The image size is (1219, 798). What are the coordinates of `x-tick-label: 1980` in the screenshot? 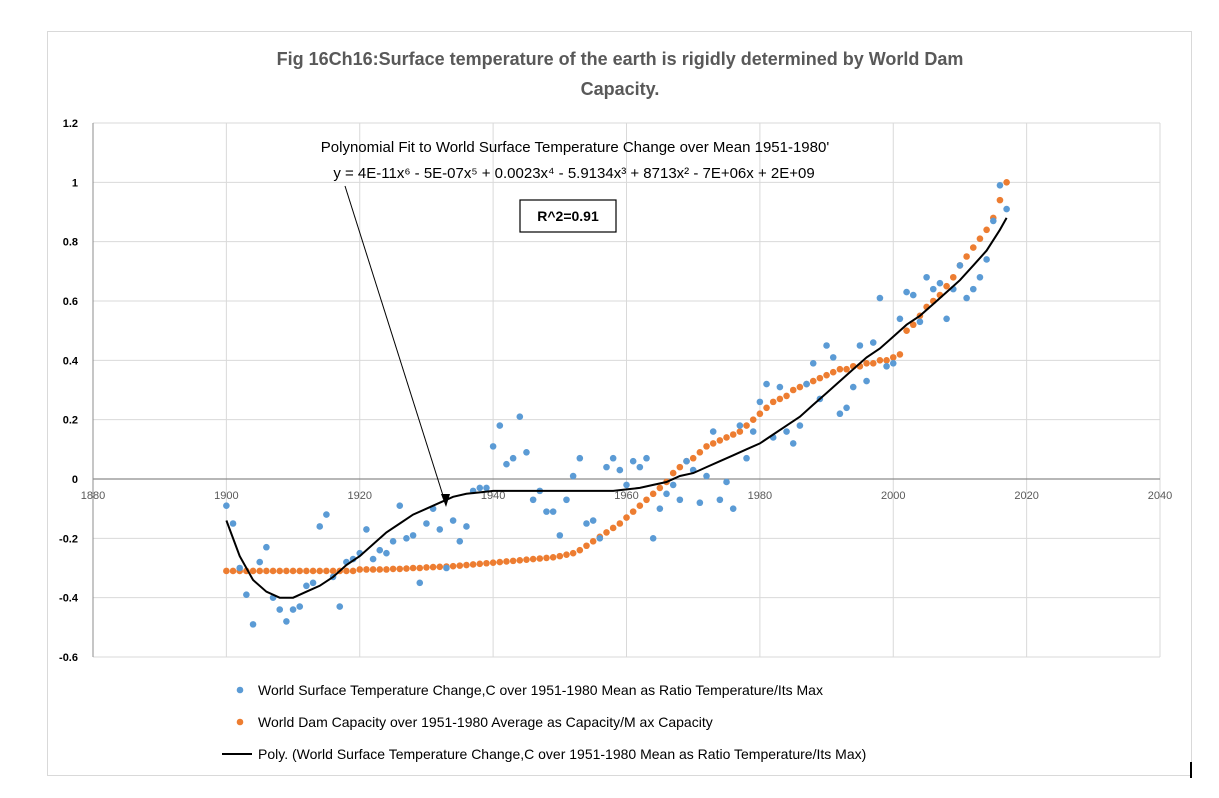 It's located at (760, 496).